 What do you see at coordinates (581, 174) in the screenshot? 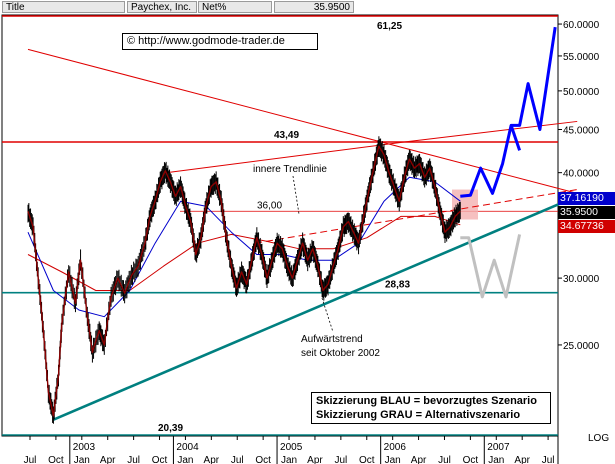
I see `y-tick-label: 40.0000` at bounding box center [581, 174].